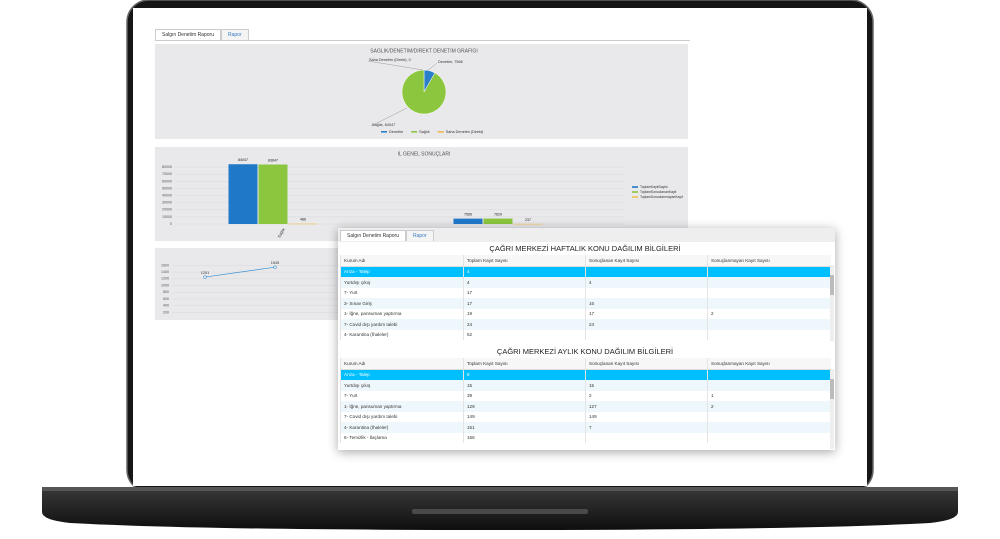 This screenshot has height=539, width=1000. I want to click on table-row: 6- Temizlik - İlaçlama 166, so click(585, 437).